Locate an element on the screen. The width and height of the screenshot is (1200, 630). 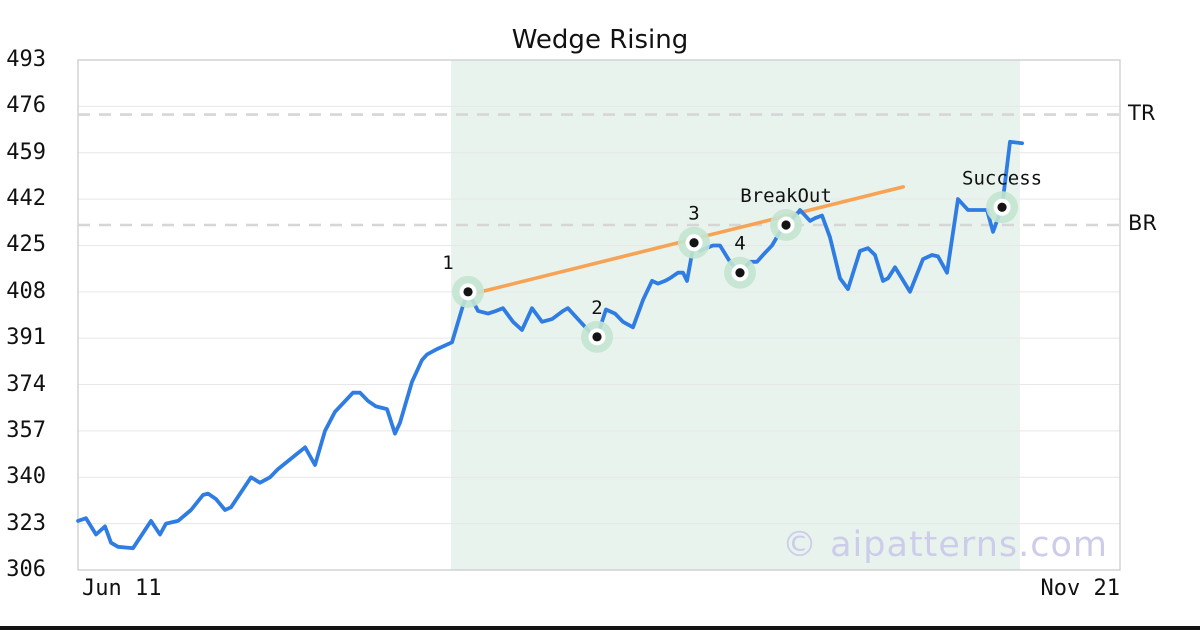
y-tick-label: 357 is located at coordinates (26, 430).